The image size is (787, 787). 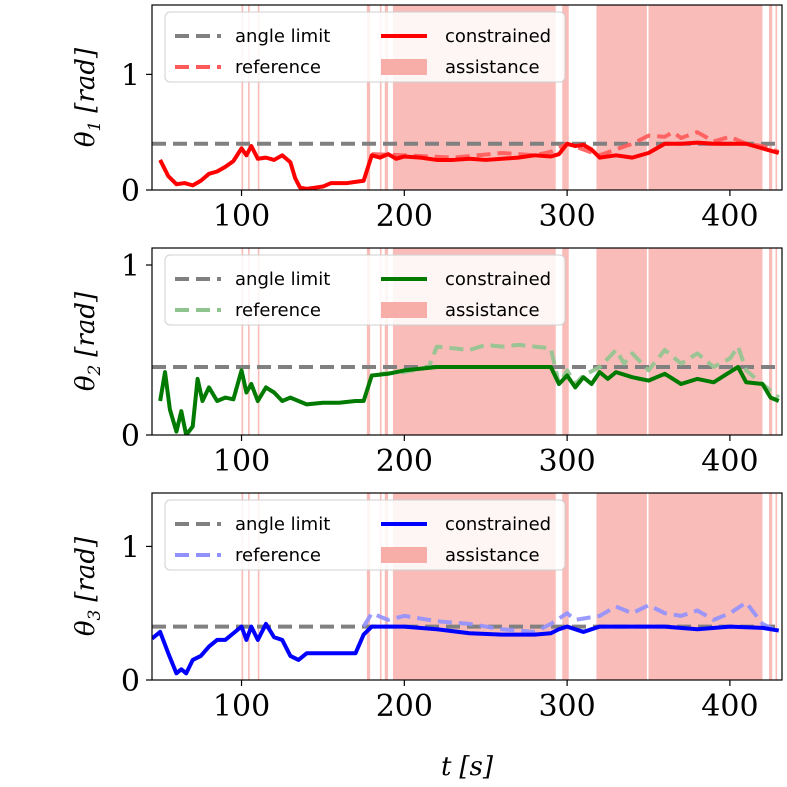 I want to click on x-axis-label: t [s], so click(x=467, y=767).